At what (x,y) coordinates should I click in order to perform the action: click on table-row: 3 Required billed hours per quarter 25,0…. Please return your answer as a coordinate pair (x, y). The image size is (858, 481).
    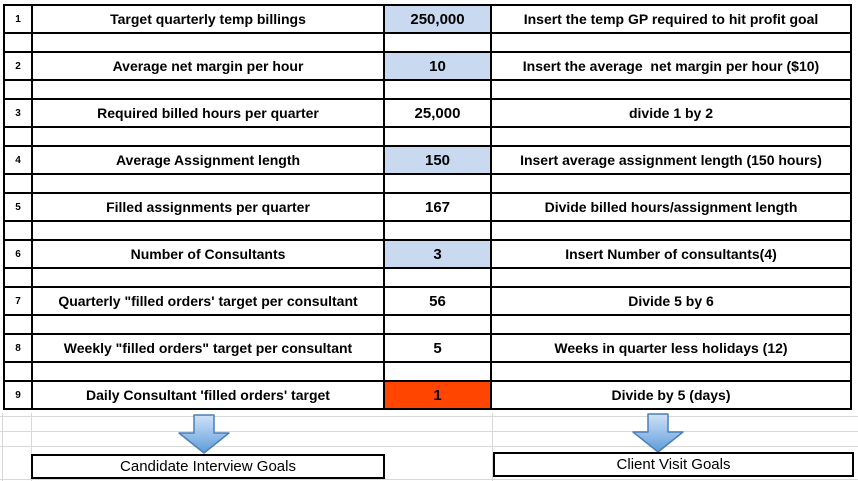
    Looking at the image, I should click on (427, 113).